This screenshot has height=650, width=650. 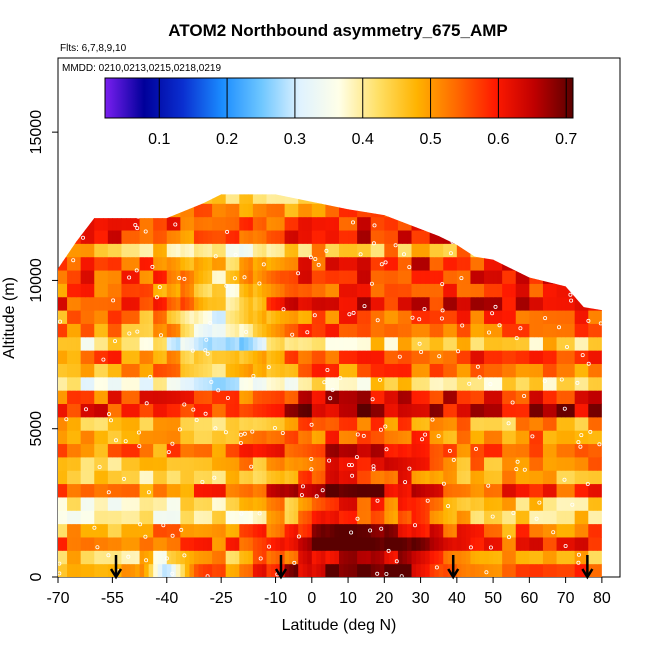 What do you see at coordinates (93, 48) in the screenshot?
I see `flights-label: Flts: 6,7,8,9,10` at bounding box center [93, 48].